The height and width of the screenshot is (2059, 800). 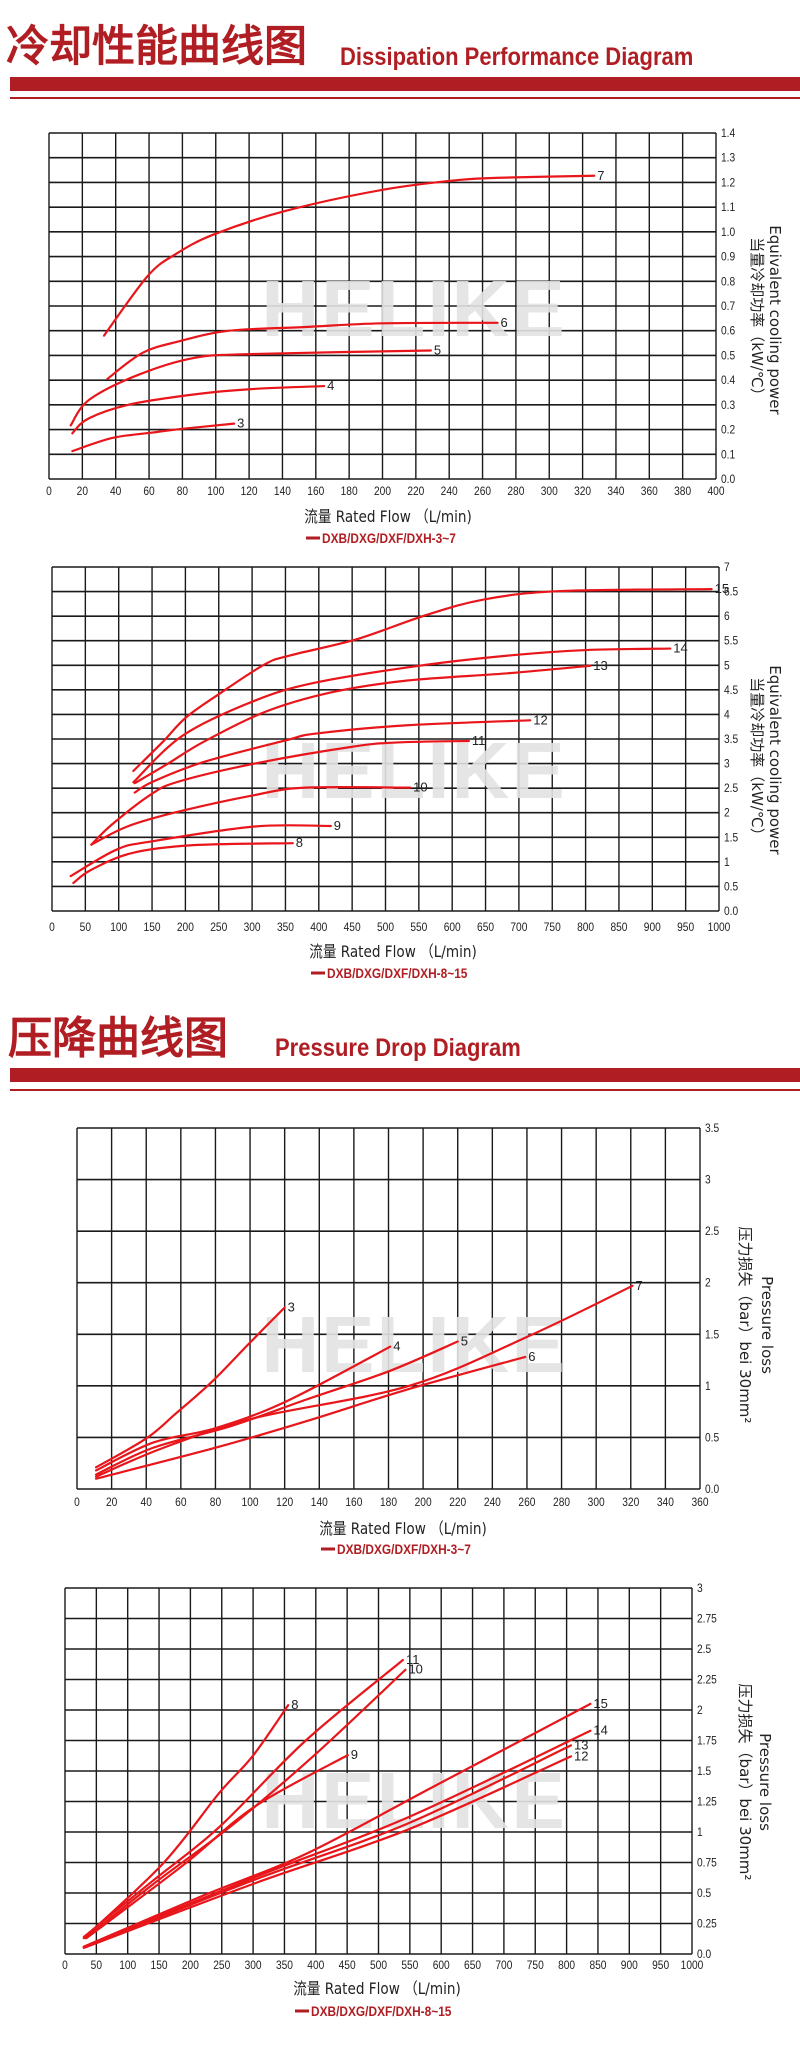 What do you see at coordinates (381, 2011) in the screenshot?
I see `legend-label: DXB/DXG/DXF/DXH-8~15` at bounding box center [381, 2011].